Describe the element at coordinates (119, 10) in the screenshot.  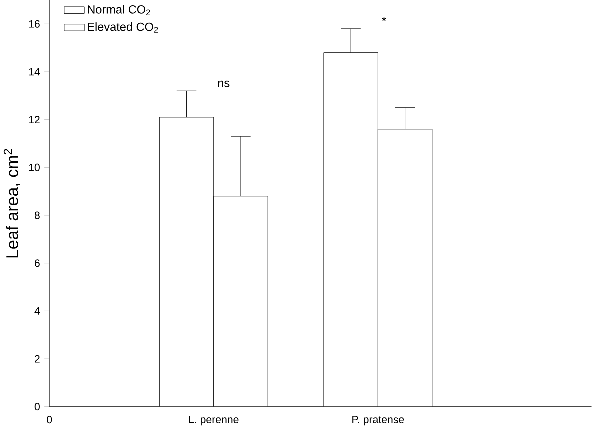
I see `legend-label: Normal CO$_{2}$` at that location.